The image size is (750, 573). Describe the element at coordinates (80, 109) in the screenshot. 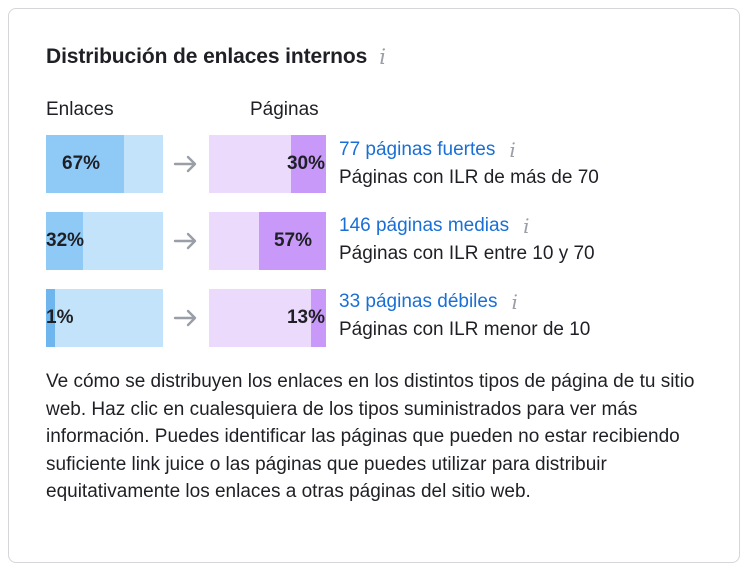

I see `links-column-header: Enlaces` at that location.